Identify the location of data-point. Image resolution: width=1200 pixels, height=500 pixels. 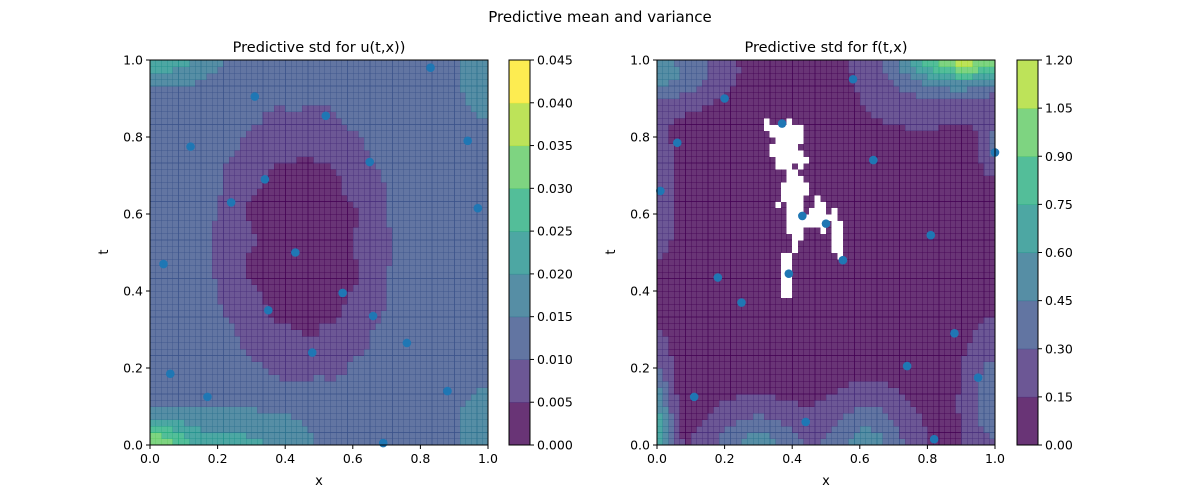
(326, 116).